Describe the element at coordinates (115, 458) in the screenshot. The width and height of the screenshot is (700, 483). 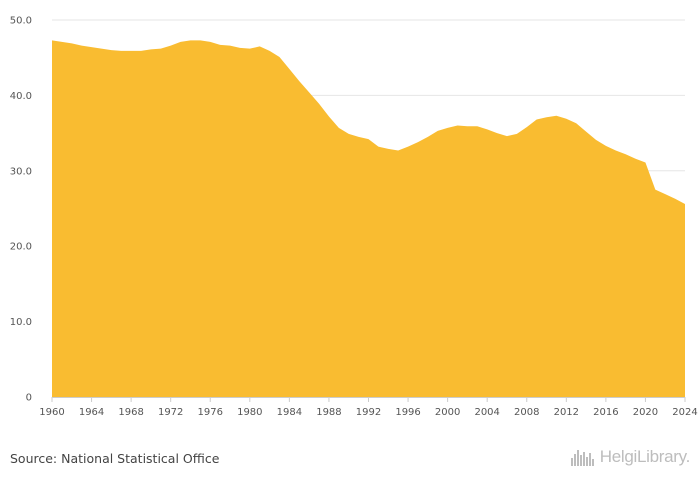
I see `source-note: Source: National Statistical Office` at that location.